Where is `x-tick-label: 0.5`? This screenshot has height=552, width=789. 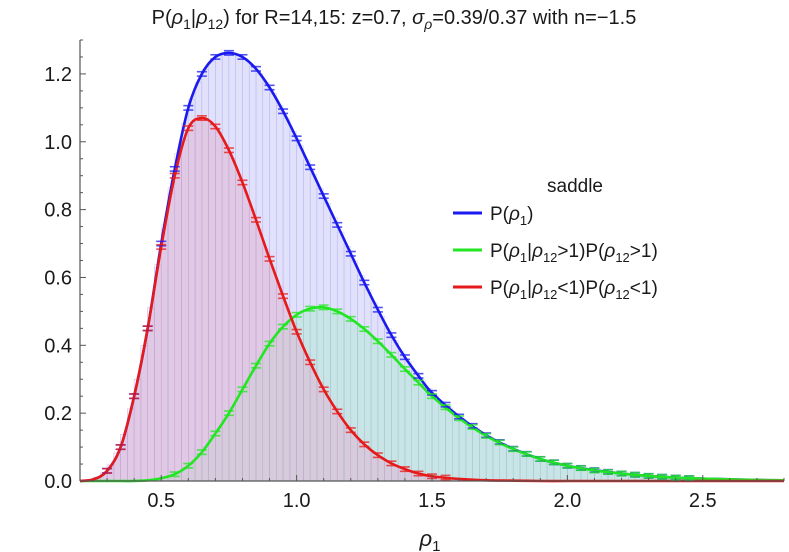 x-tick-label: 0.5 is located at coordinates (161, 501).